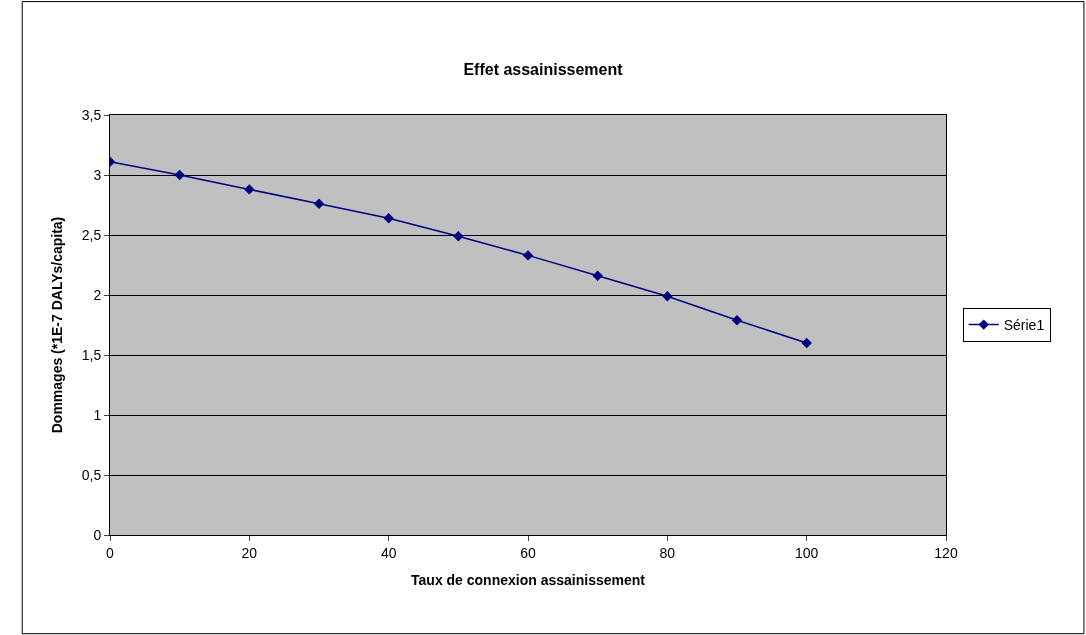 The image size is (1086, 635). What do you see at coordinates (91, 354) in the screenshot?
I see `y-tick-label: 1,5` at bounding box center [91, 354].